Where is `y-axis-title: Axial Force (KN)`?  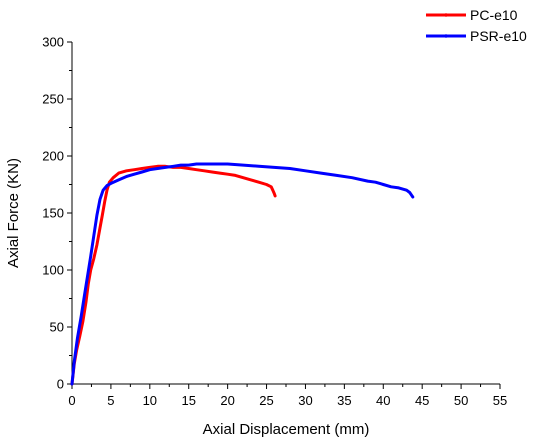
y-axis-title: Axial Force (KN) is located at coordinates (13, 213).